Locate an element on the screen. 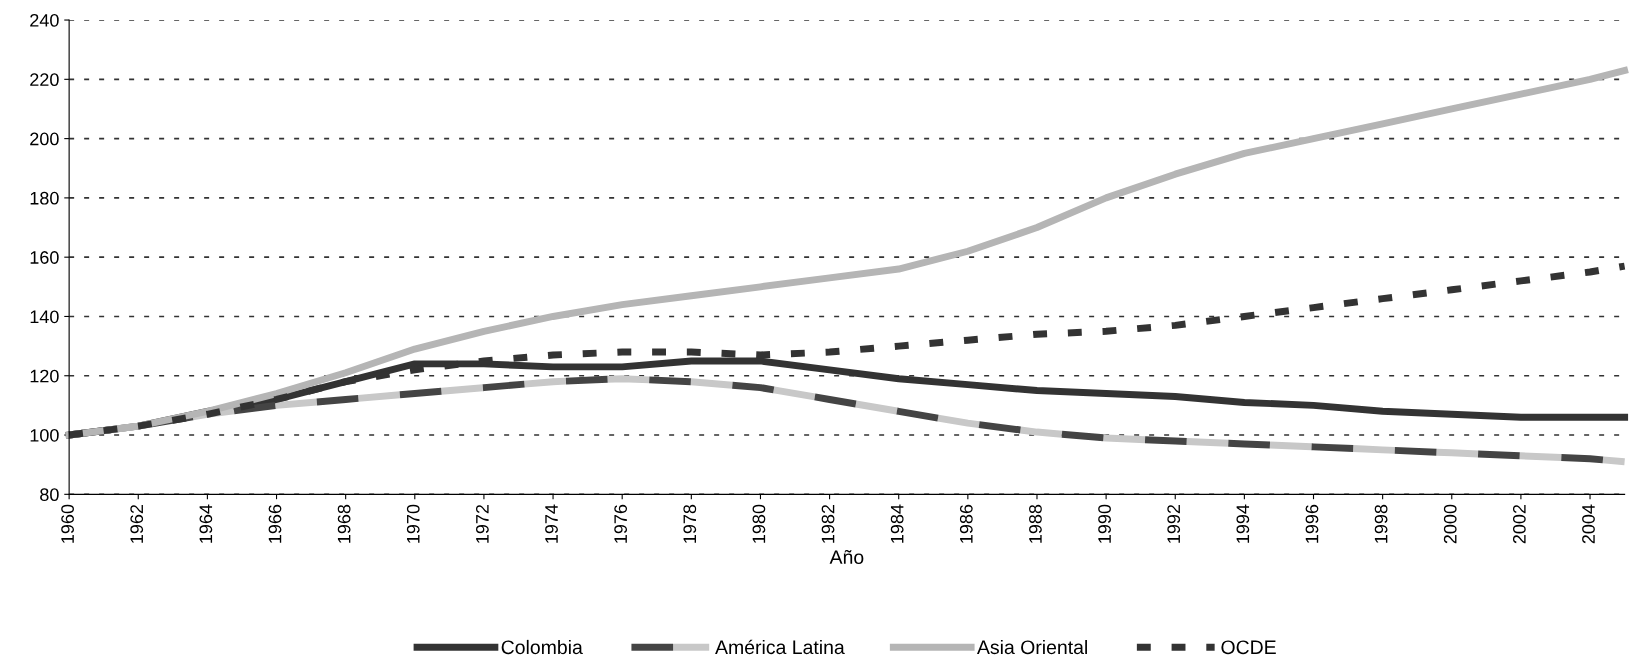  y-tick-label: 100 is located at coordinates (44, 435).